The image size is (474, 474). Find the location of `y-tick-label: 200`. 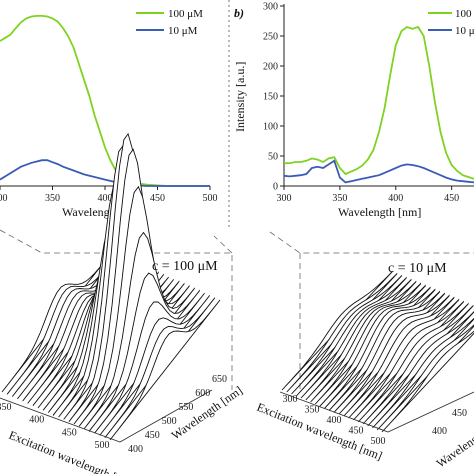

y-tick-label: 200 is located at coordinates (270, 67).